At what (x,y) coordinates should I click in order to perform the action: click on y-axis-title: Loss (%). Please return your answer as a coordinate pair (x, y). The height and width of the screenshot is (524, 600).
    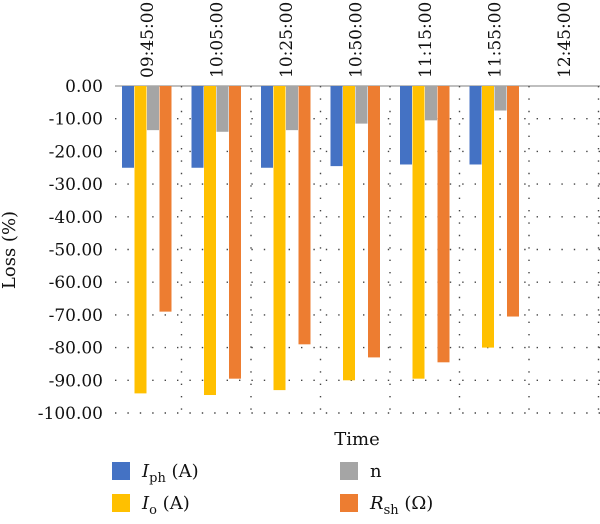
    Looking at the image, I should click on (10, 250).